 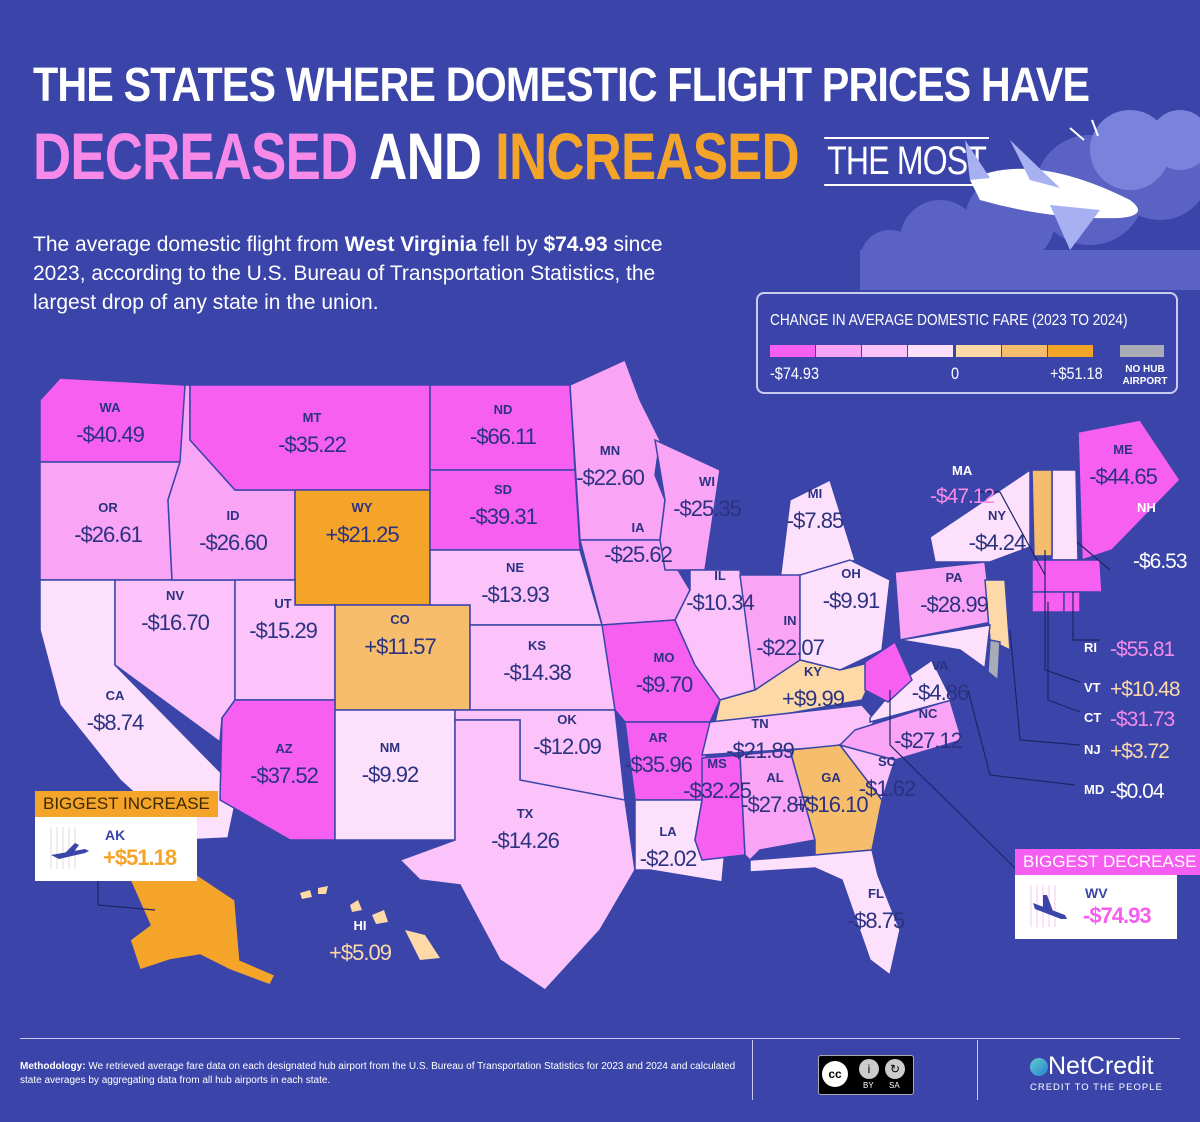 What do you see at coordinates (195, 156) in the screenshot?
I see `title-decreased: DECREASED` at bounding box center [195, 156].